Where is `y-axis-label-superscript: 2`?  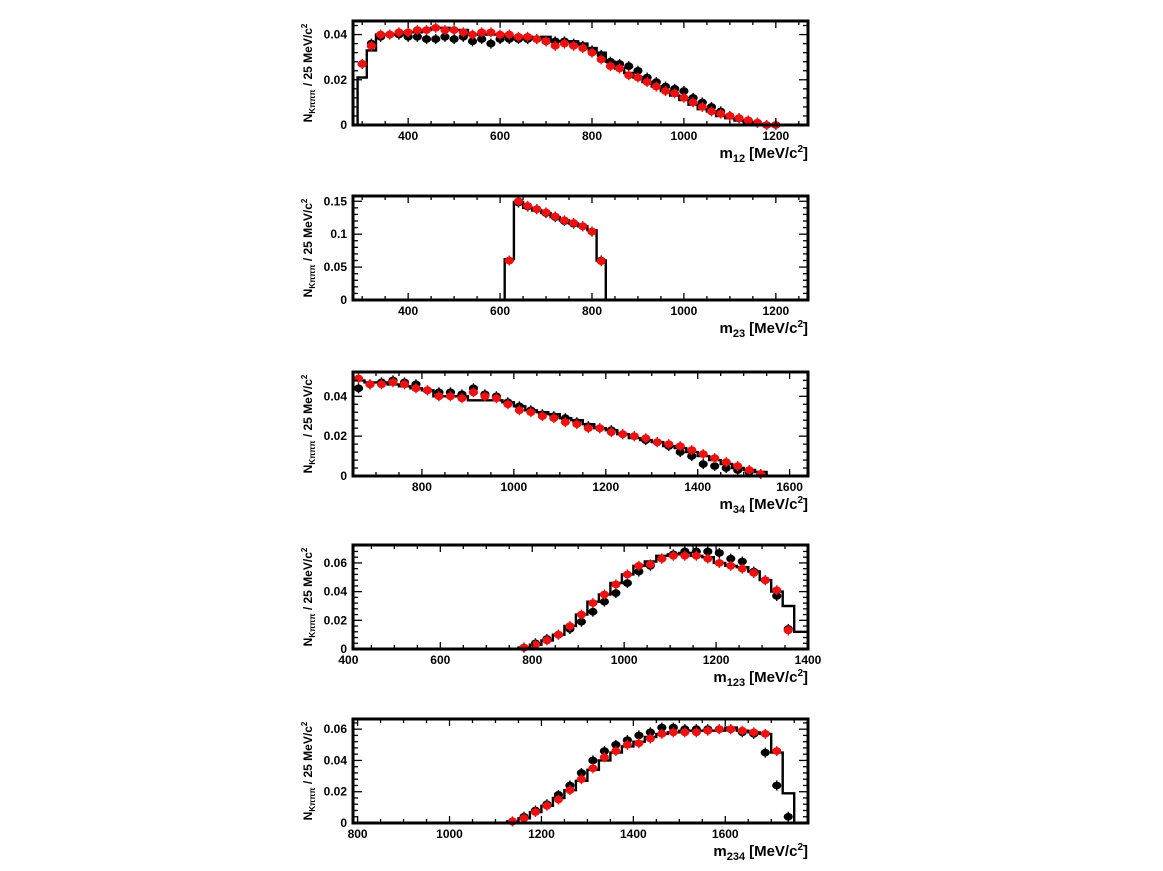 y-axis-label-superscript: 2 is located at coordinates (304, 723).